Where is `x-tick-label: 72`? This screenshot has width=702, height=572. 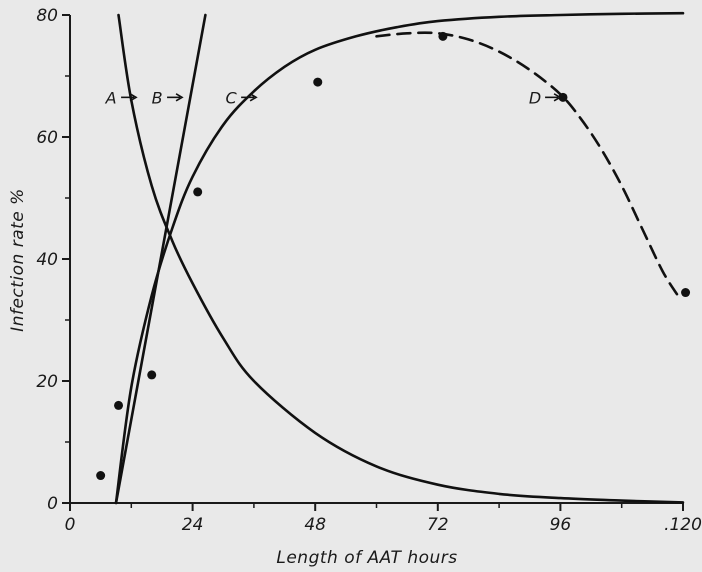
x-tick-label: 72 is located at coordinates (438, 525).